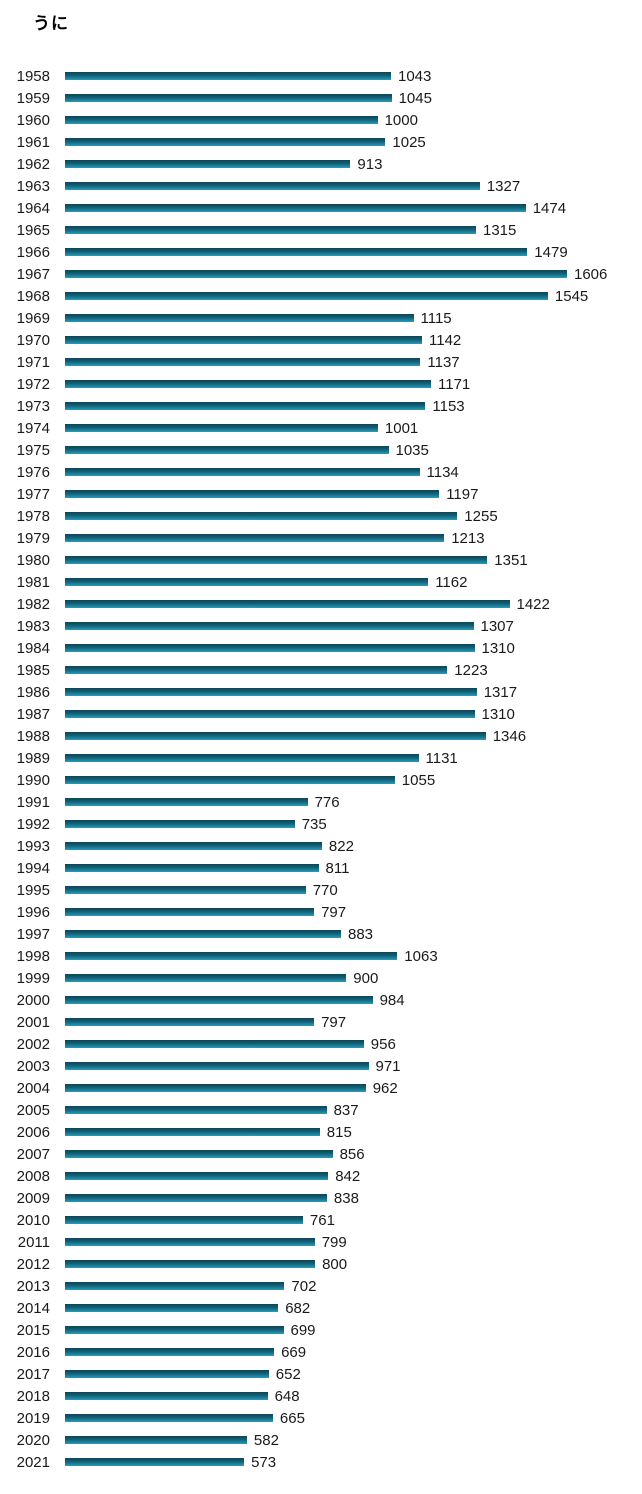 This screenshot has width=642, height=1494. I want to click on year-label: 2020, so click(33, 1440).